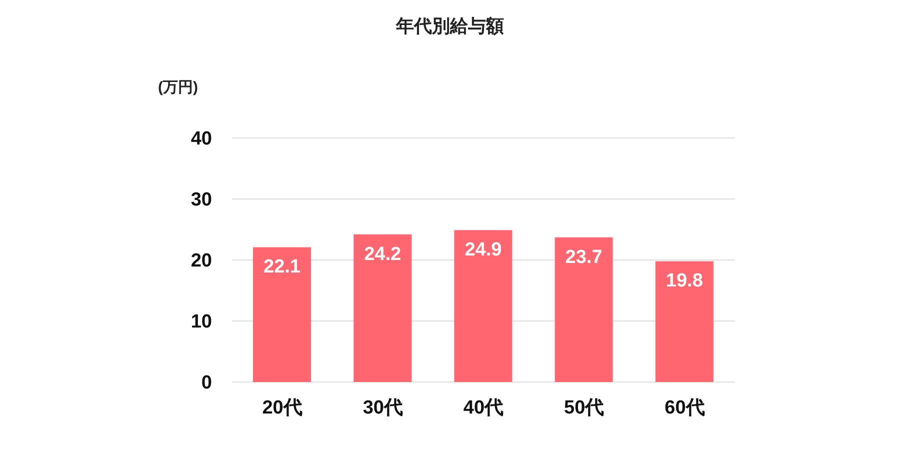 The width and height of the screenshot is (900, 452). I want to click on x-tick-label: 40代, so click(483, 407).